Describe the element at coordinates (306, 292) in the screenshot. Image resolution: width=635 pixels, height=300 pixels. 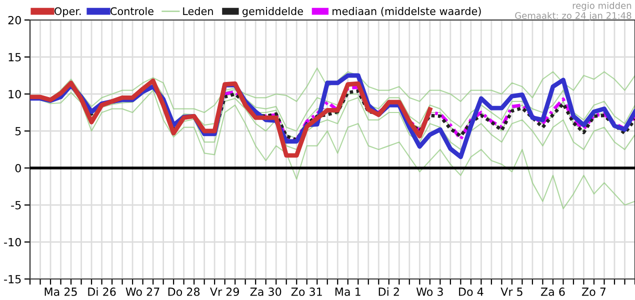
I see `x-tick-label: Zo 31` at that location.